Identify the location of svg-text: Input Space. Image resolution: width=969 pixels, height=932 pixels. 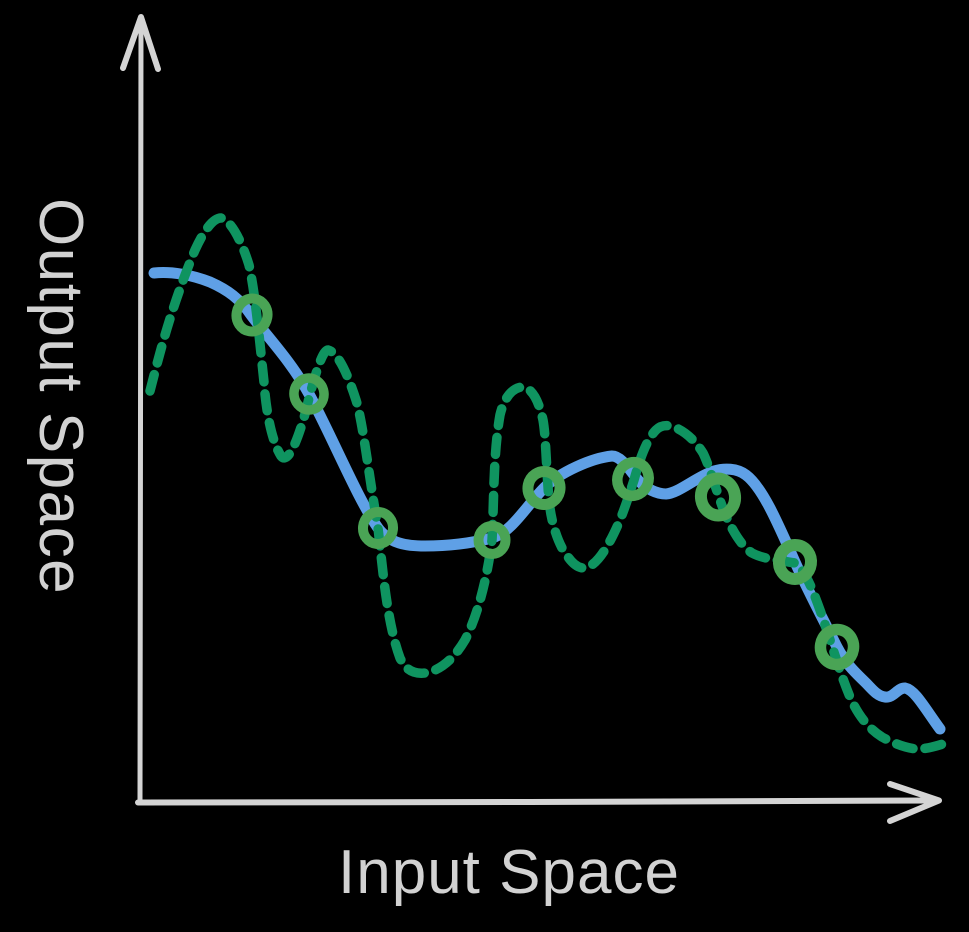
(509, 872).